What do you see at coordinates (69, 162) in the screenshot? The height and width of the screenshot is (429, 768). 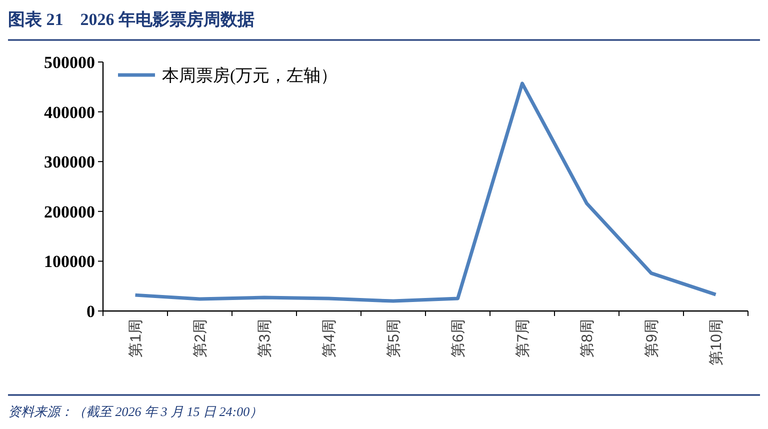 I see `y-tick-label: 300000` at bounding box center [69, 162].